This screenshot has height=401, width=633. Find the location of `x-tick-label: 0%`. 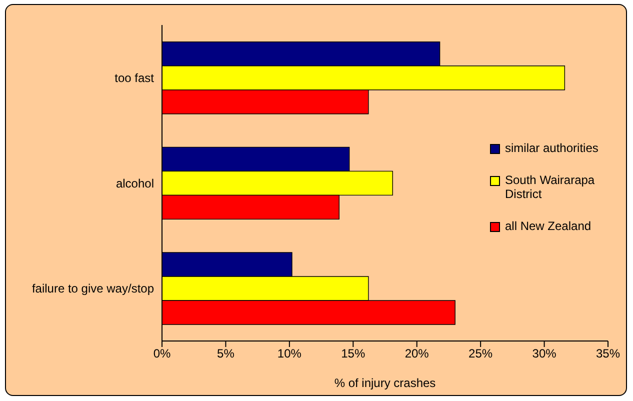

x-tick-label: 0% is located at coordinates (162, 353).